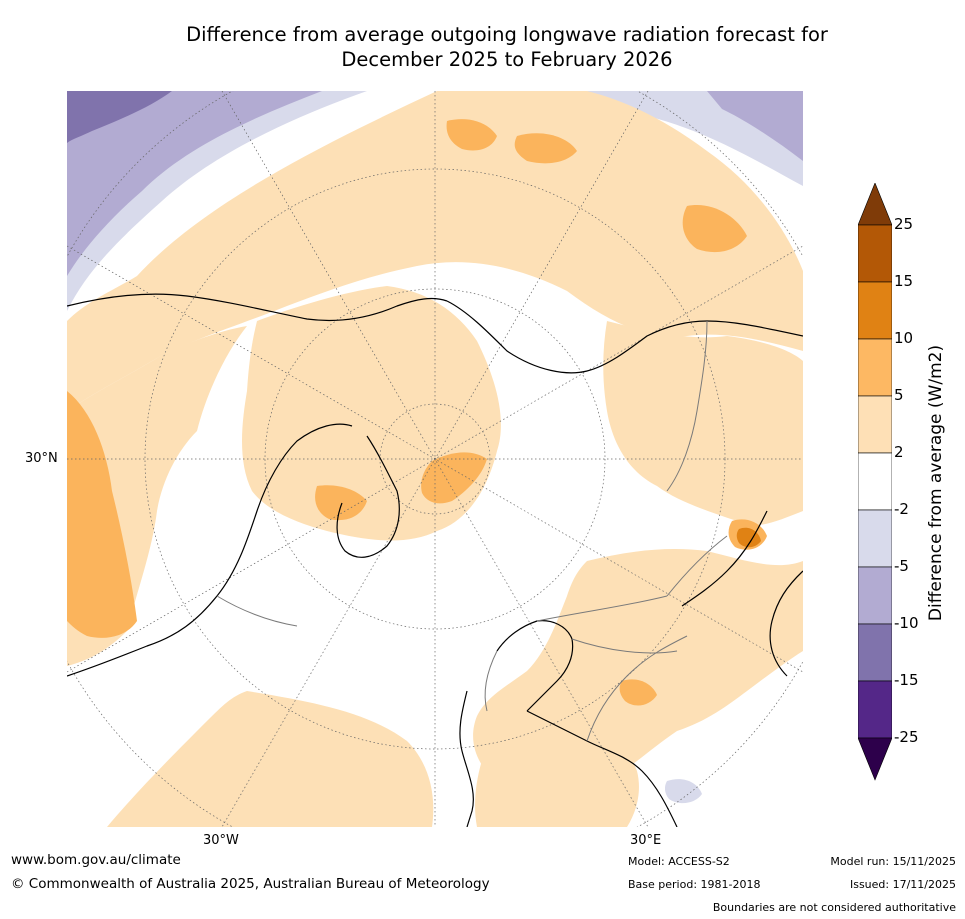 This screenshot has height=919, width=965. Describe the element at coordinates (893, 861) in the screenshot. I see `footer-model-run: Model run: 15/11/2025` at that location.